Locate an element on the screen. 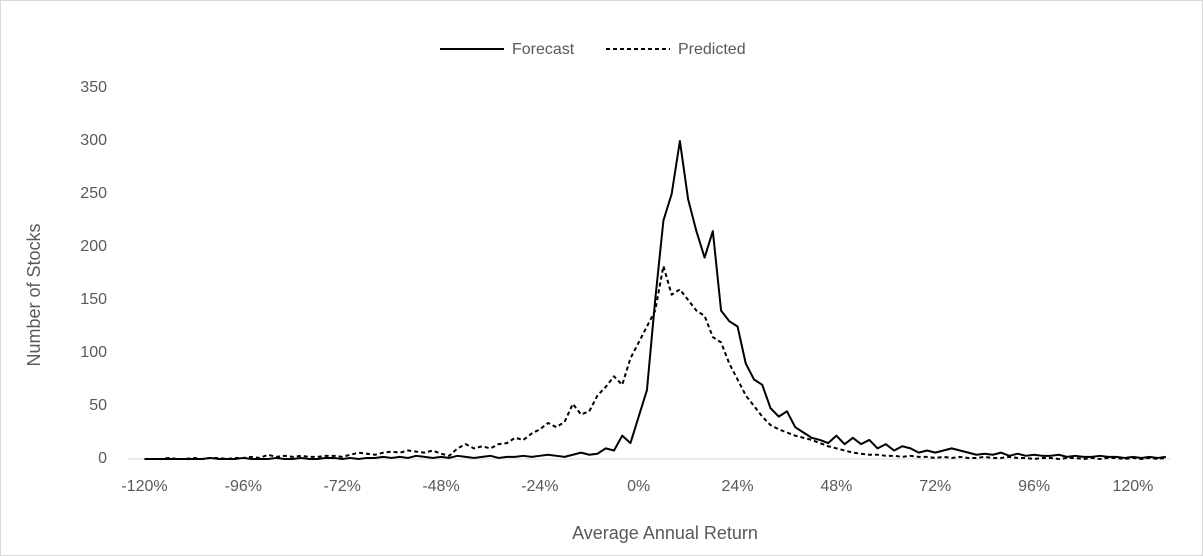  y-axis-title: Number of Stocks is located at coordinates (34, 294).